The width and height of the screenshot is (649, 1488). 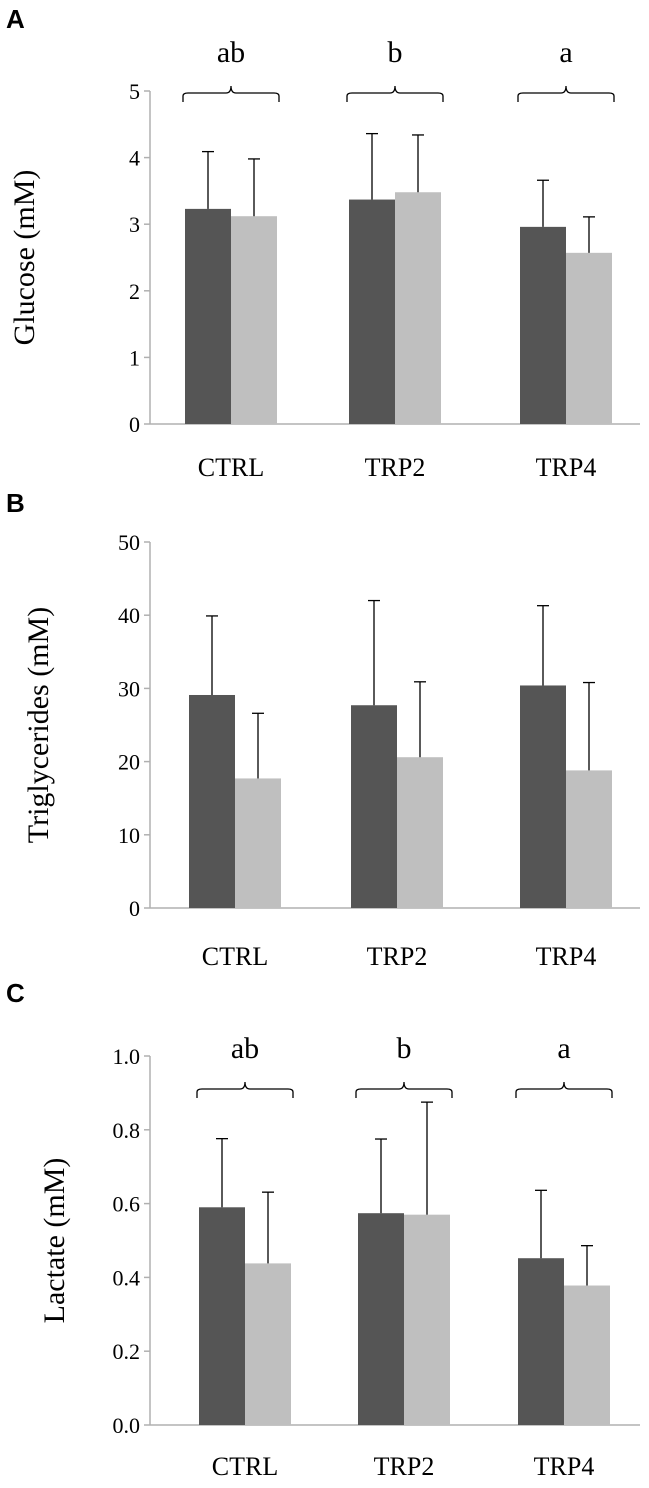 What do you see at coordinates (129, 542) in the screenshot?
I see `y-tick-label: 50` at bounding box center [129, 542].